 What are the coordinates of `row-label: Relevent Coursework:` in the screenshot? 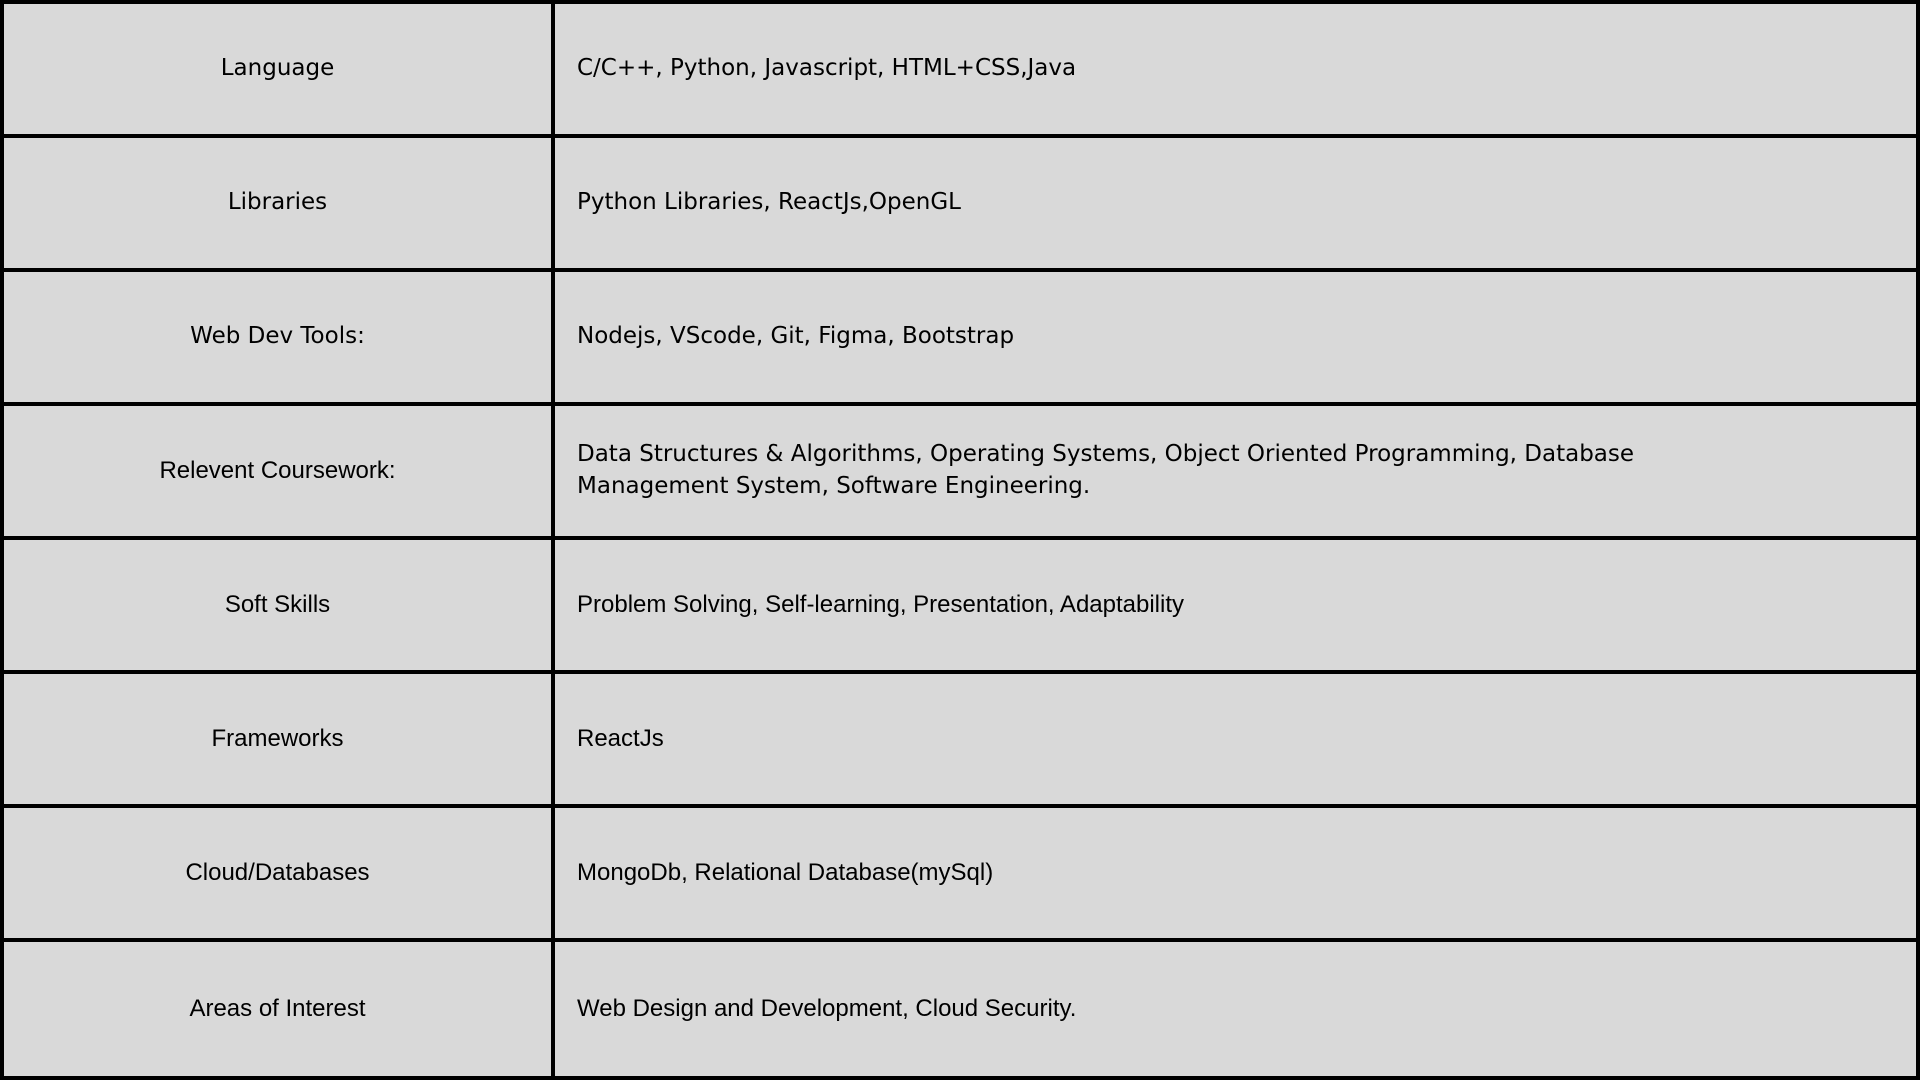 It's located at (279, 473).